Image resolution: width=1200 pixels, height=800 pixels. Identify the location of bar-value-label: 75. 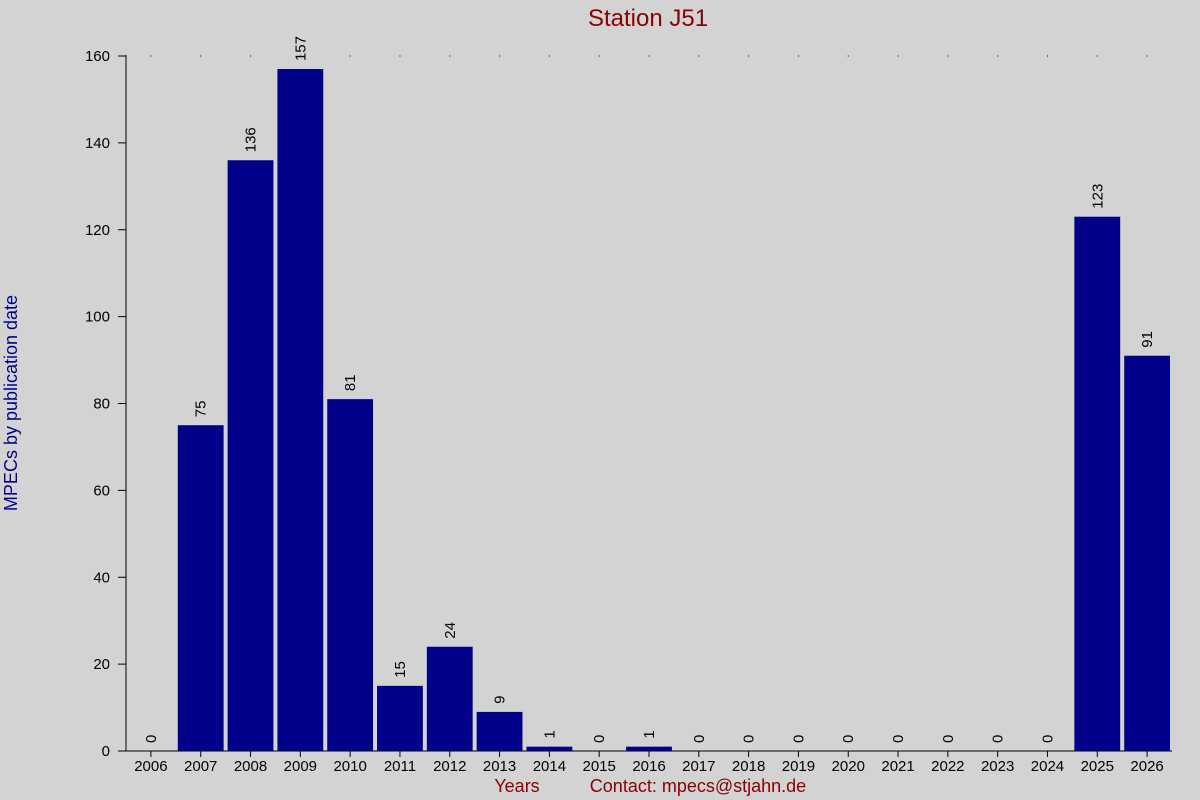
(201, 409).